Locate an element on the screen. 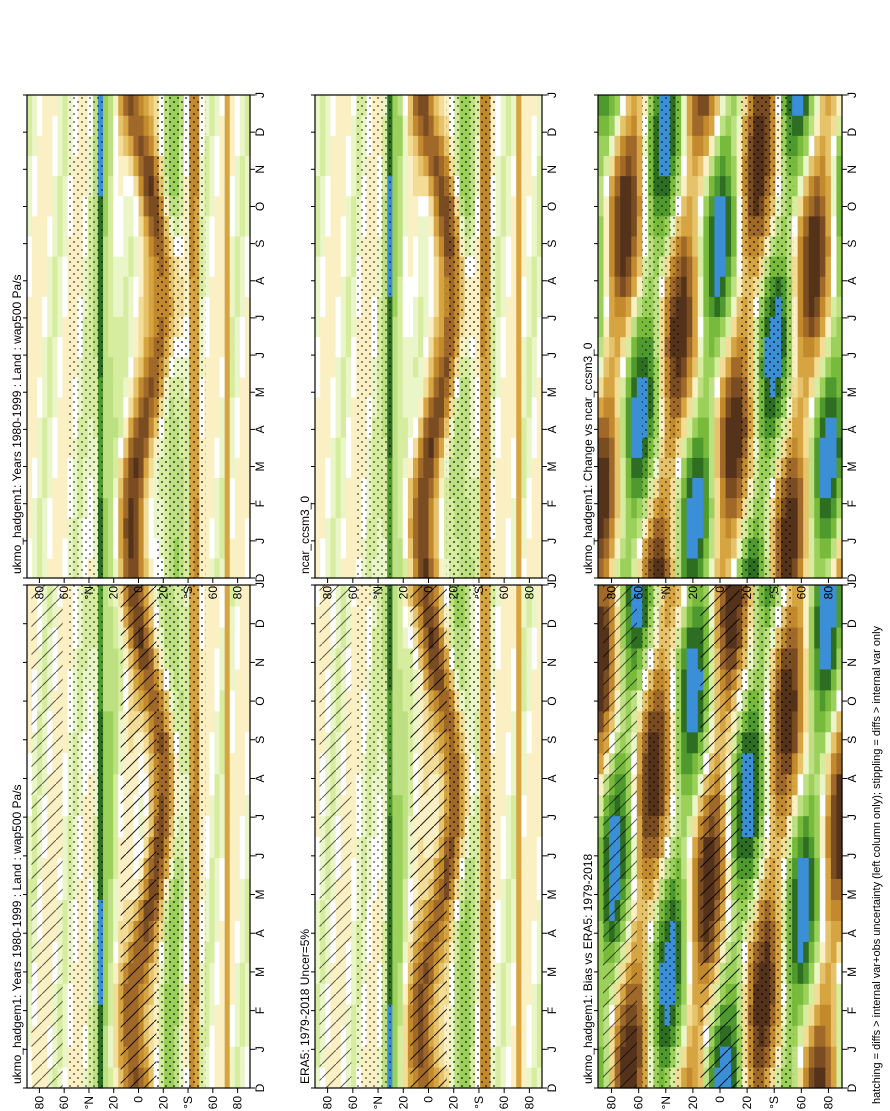 This screenshot has width=890, height=1111. stippling-overlay is located at coordinates (766, 836).